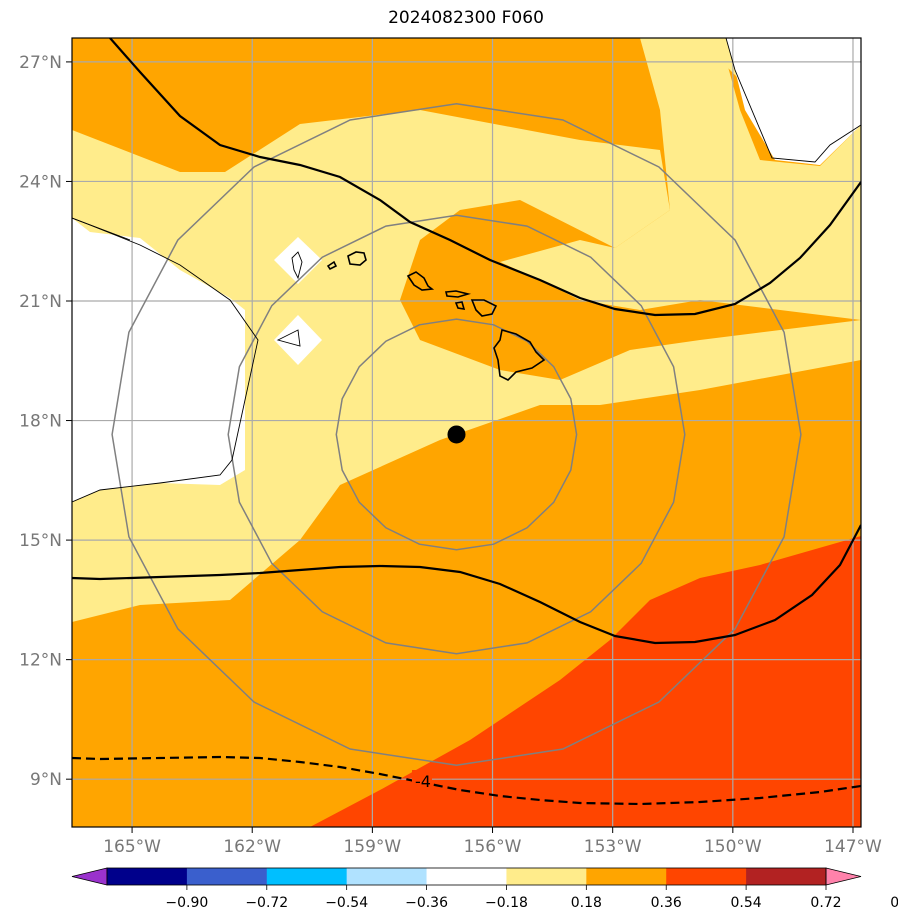 Image resolution: width=898 pixels, height=924 pixels. What do you see at coordinates (40, 541) in the screenshot?
I see `lat-tick-label: 15°N` at bounding box center [40, 541].